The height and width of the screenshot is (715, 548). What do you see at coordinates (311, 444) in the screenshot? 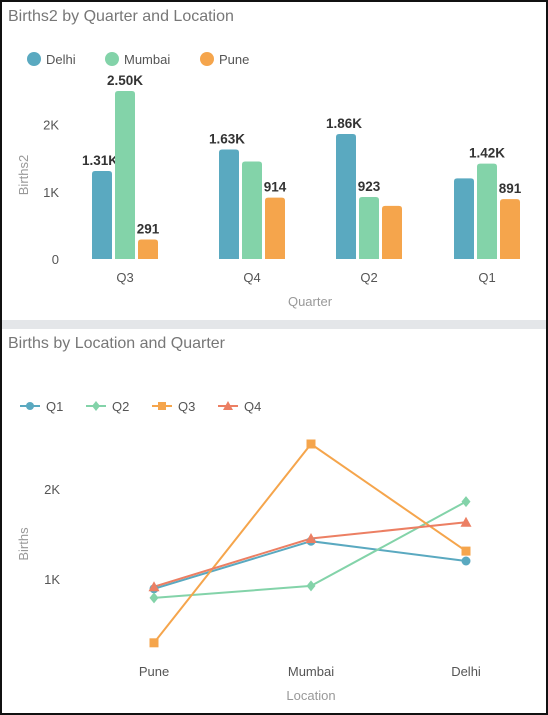
I see `point-q3-mumbai` at bounding box center [311, 444].